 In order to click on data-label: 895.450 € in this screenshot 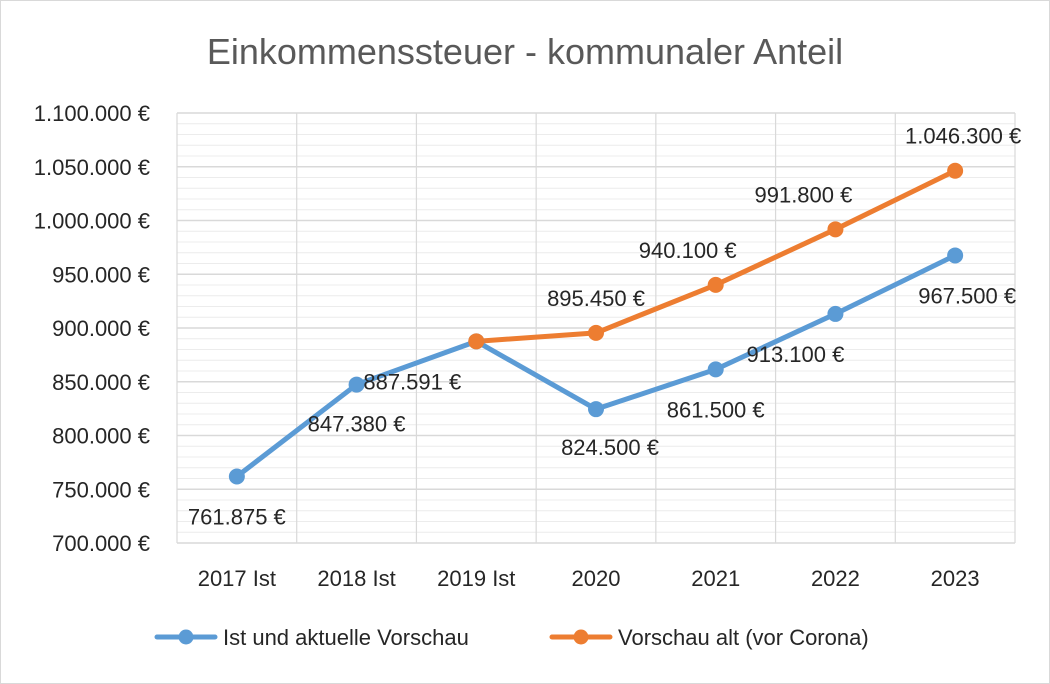, I will do `click(596, 298)`.